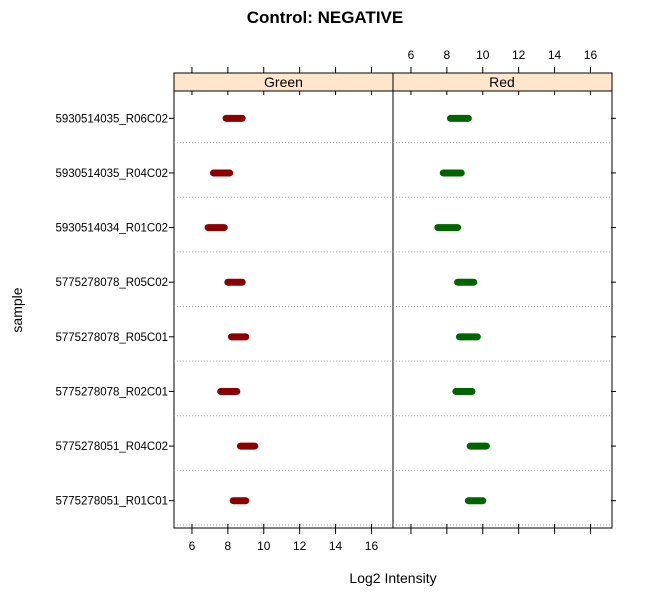  I want to click on row-label: 5930514035_R04C02, so click(111, 174).